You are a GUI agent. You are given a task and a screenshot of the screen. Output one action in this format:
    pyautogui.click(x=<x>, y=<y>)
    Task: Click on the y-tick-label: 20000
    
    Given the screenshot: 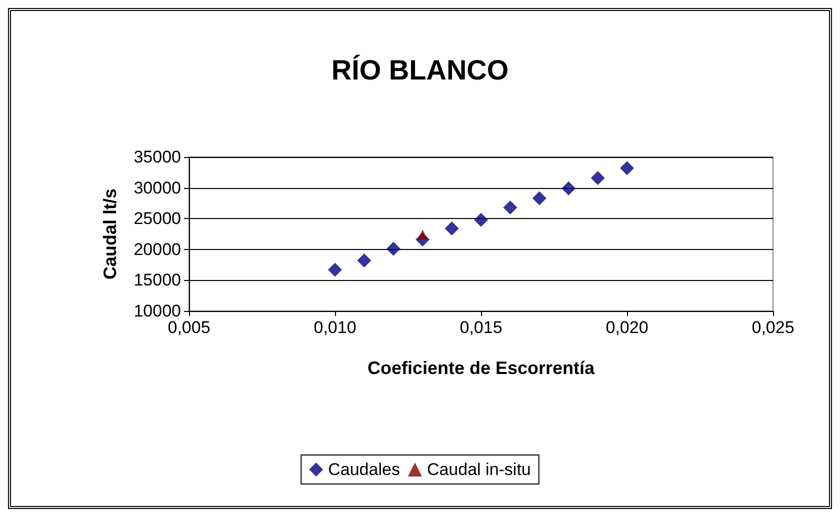 What is the action you would take?
    pyautogui.click(x=157, y=249)
    